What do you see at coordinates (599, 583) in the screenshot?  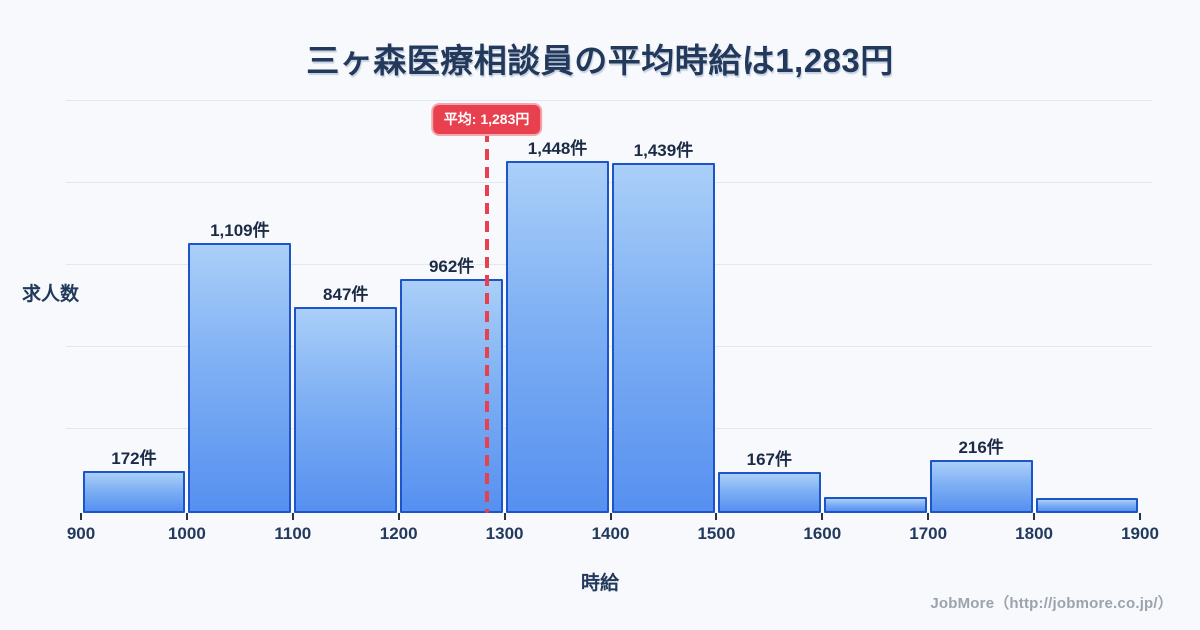 I see `x-axis-label: 時給` at bounding box center [599, 583].